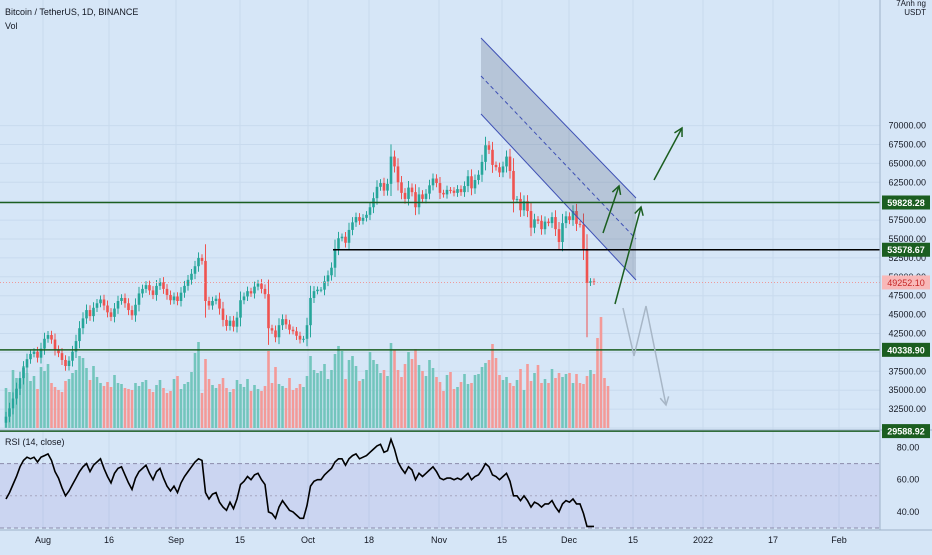 This screenshot has width=932, height=555. What do you see at coordinates (611, 209) in the screenshot?
I see `arrow-up-short` at bounding box center [611, 209].